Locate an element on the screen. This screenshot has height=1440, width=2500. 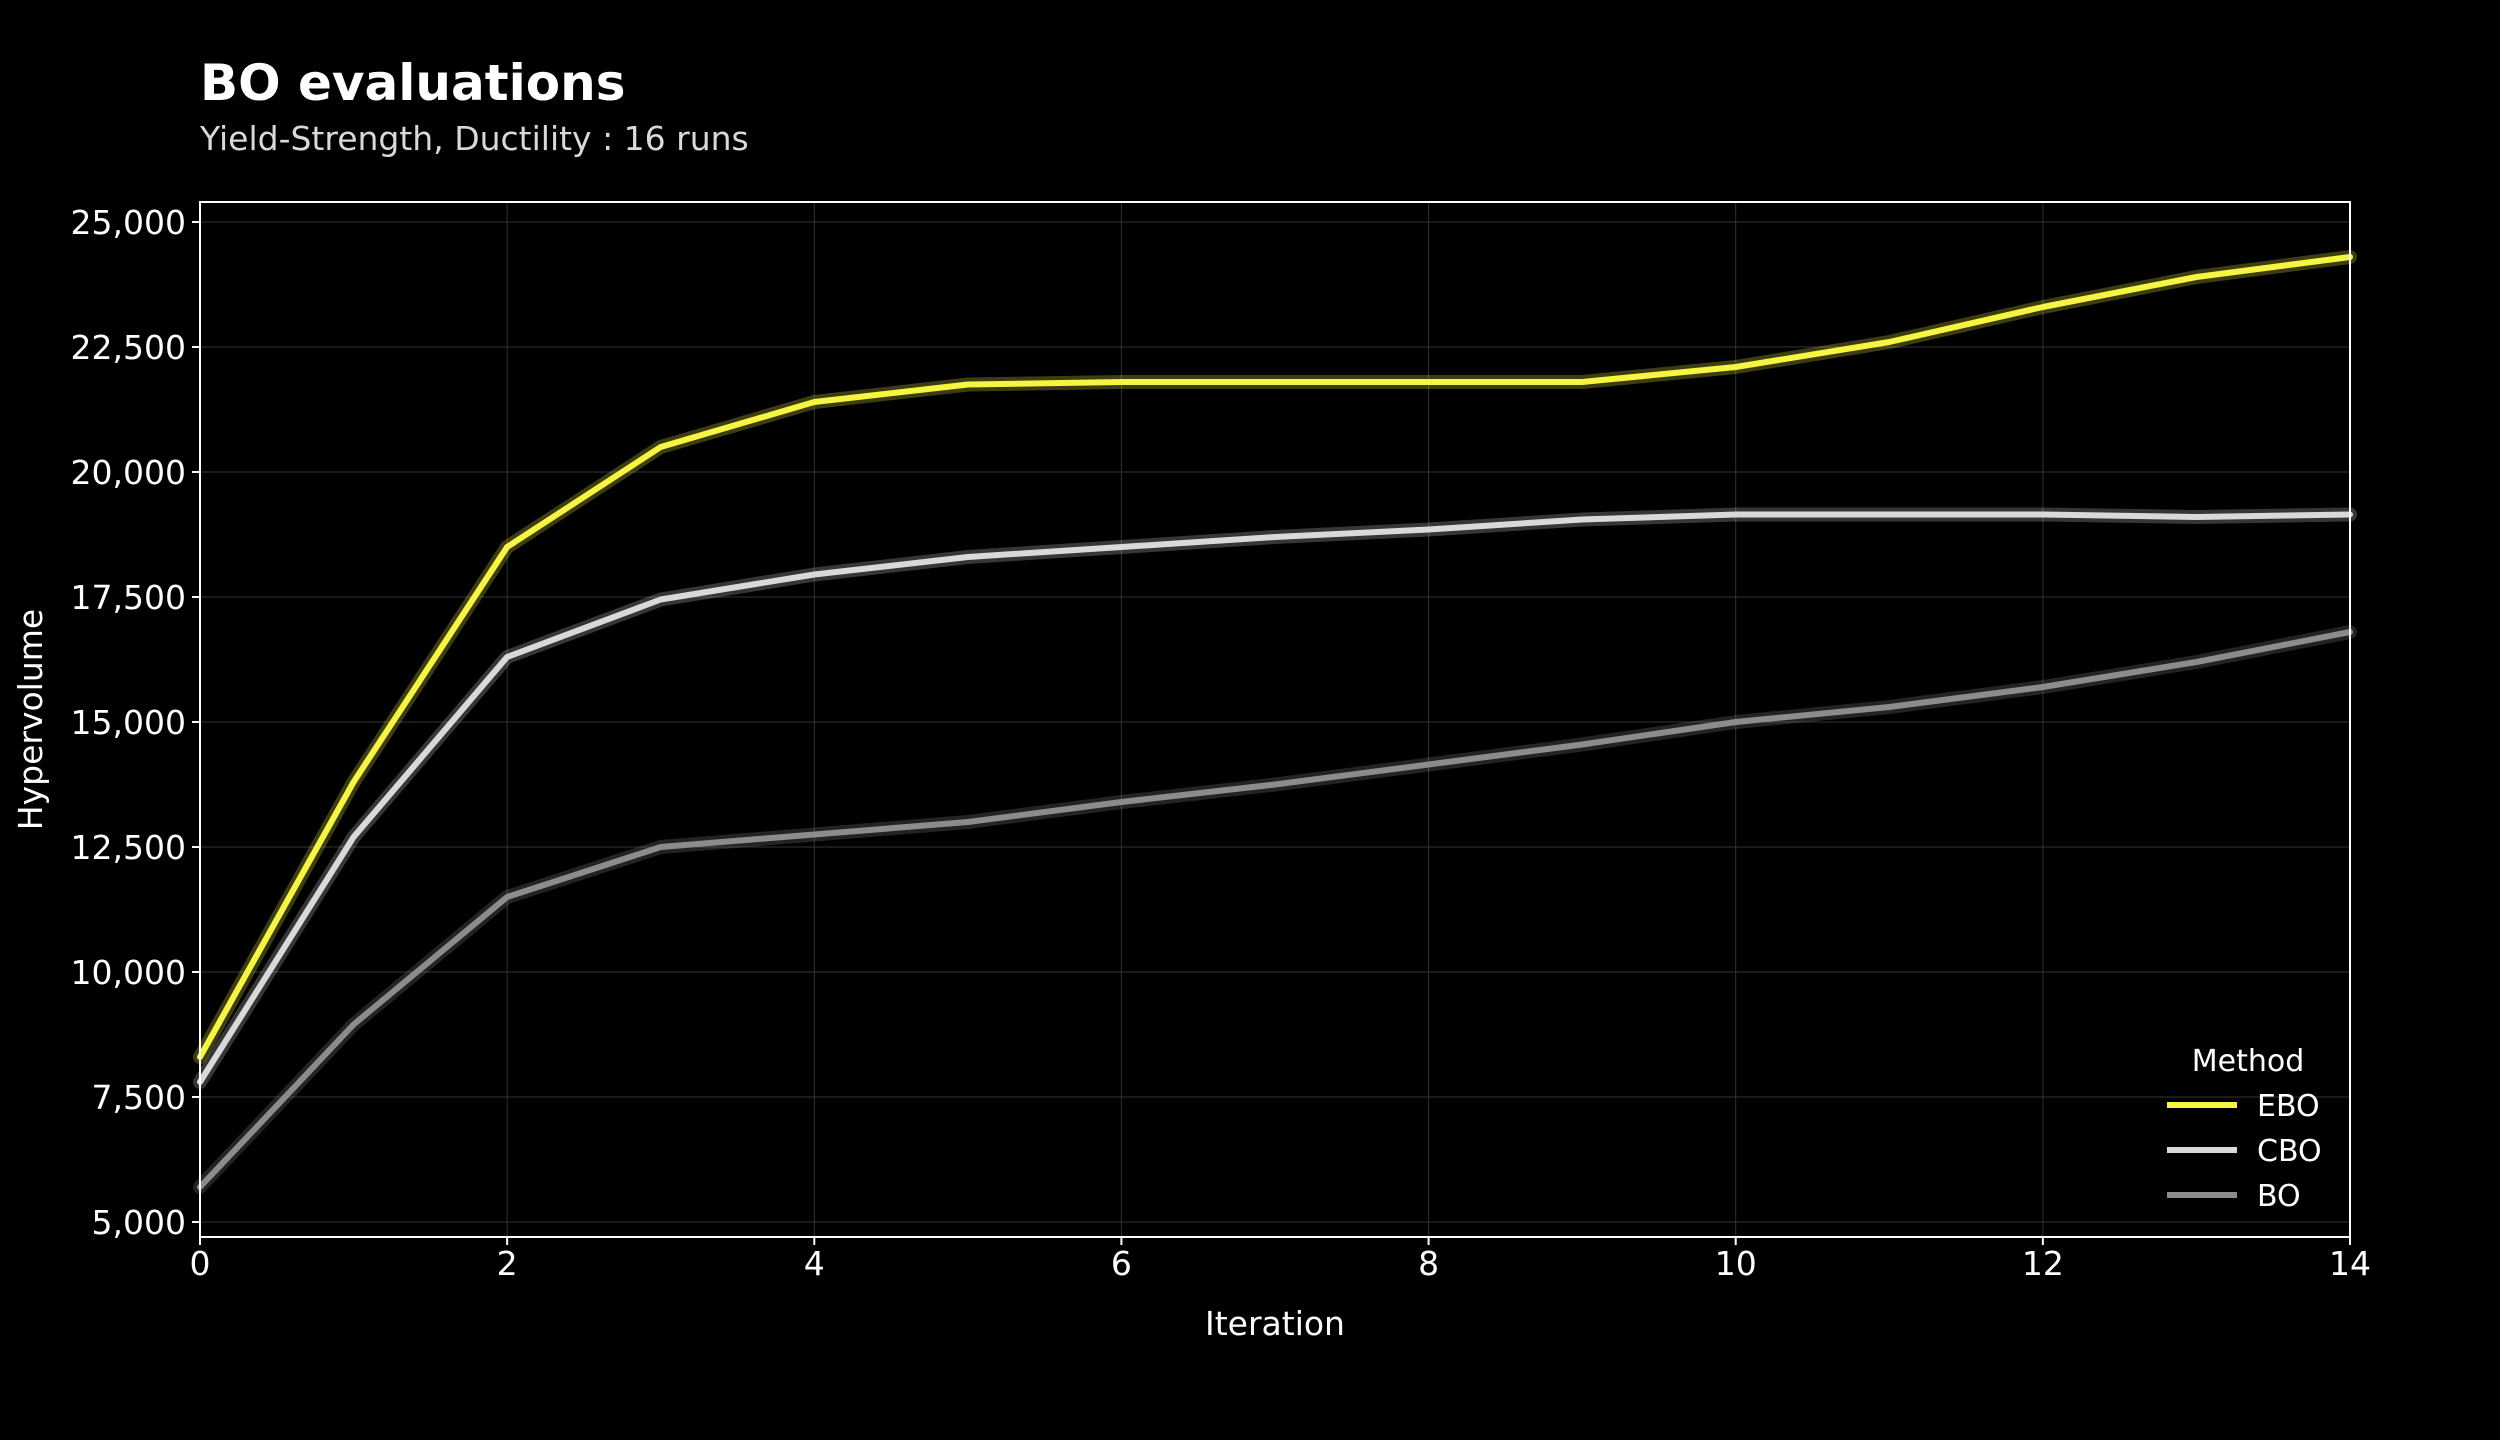
x-tick-label: 8 is located at coordinates (1428, 1263).